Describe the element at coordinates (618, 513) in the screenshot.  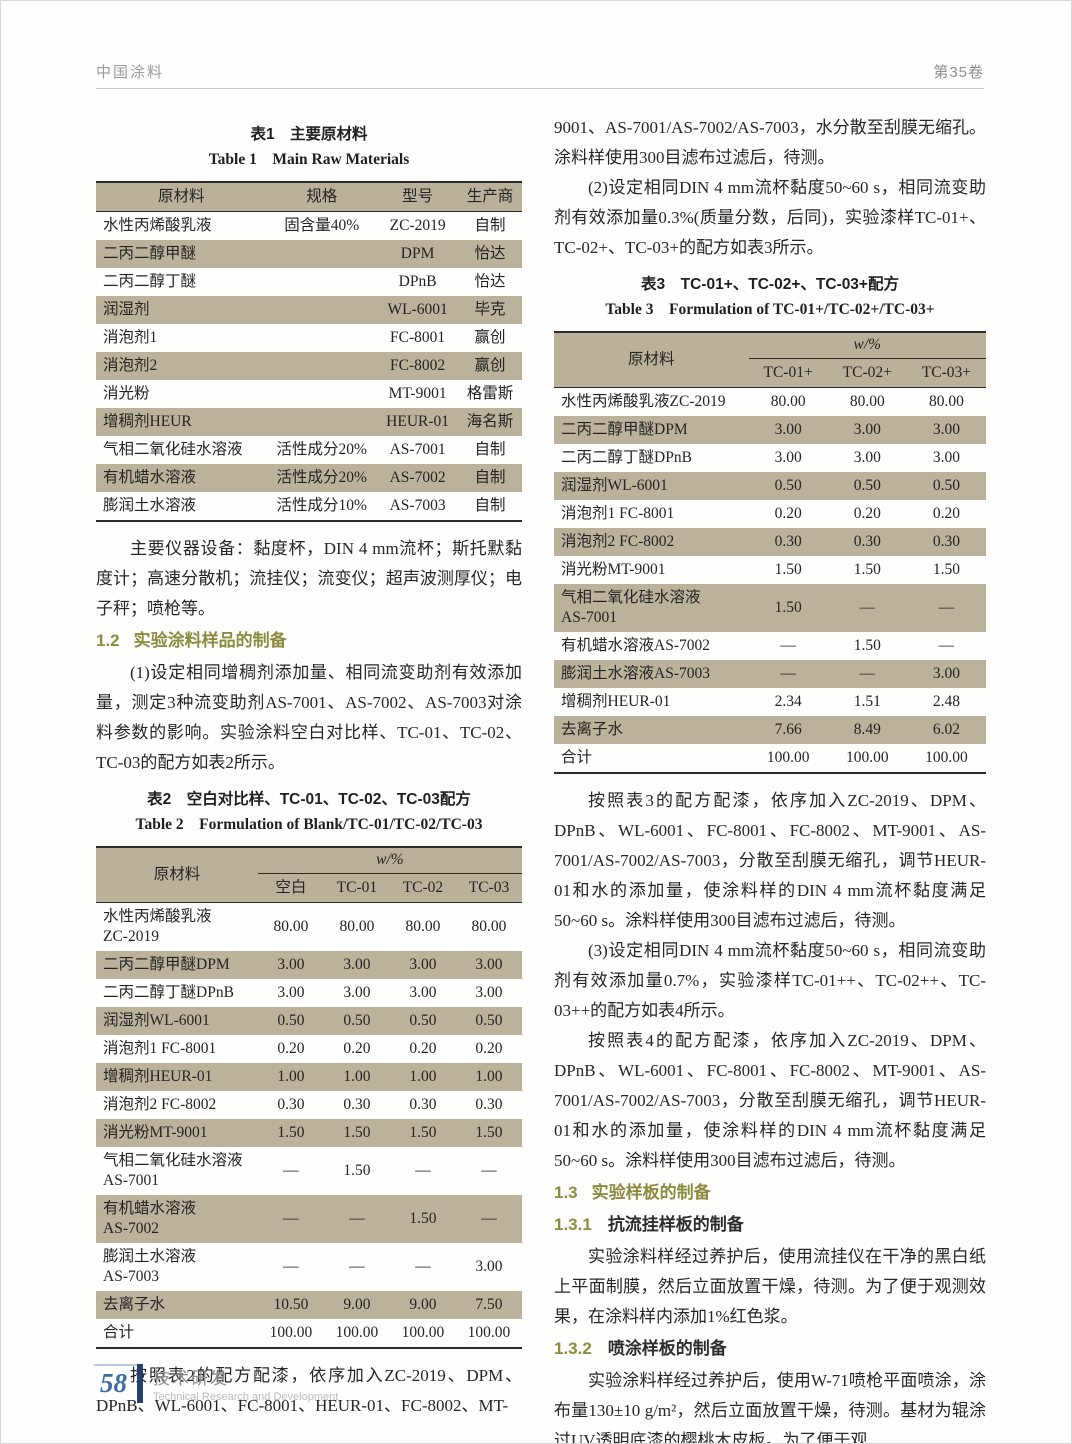
I see `table-cell: 消泡剂1 FC-8001` at that location.